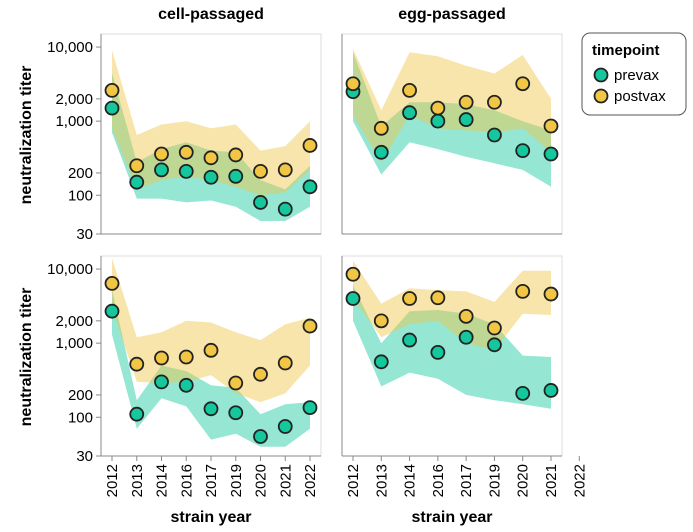  I want to click on x-tick-label: 2013, so click(381, 480).